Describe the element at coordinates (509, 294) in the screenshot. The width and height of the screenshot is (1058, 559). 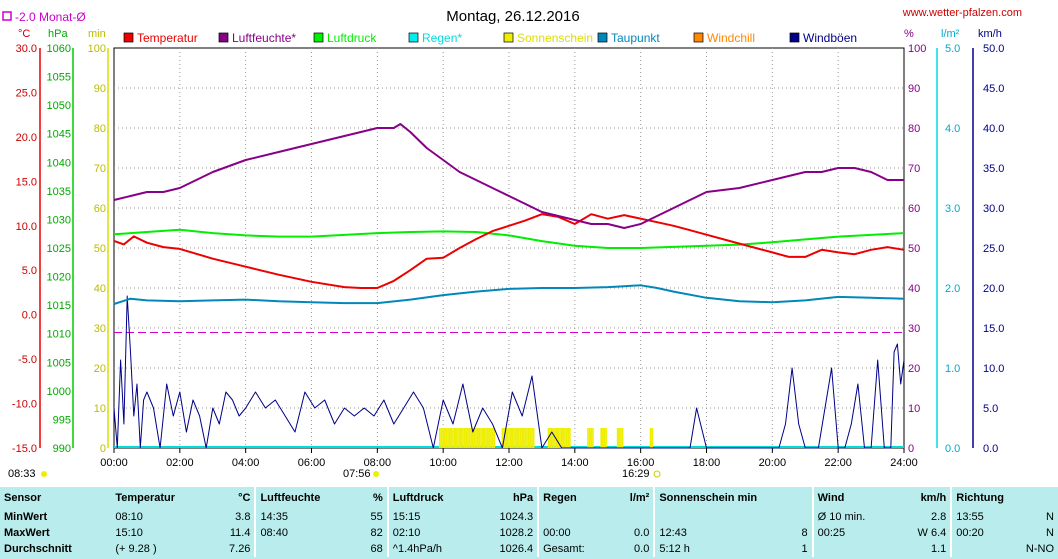
I see `taupunkt-line` at that location.